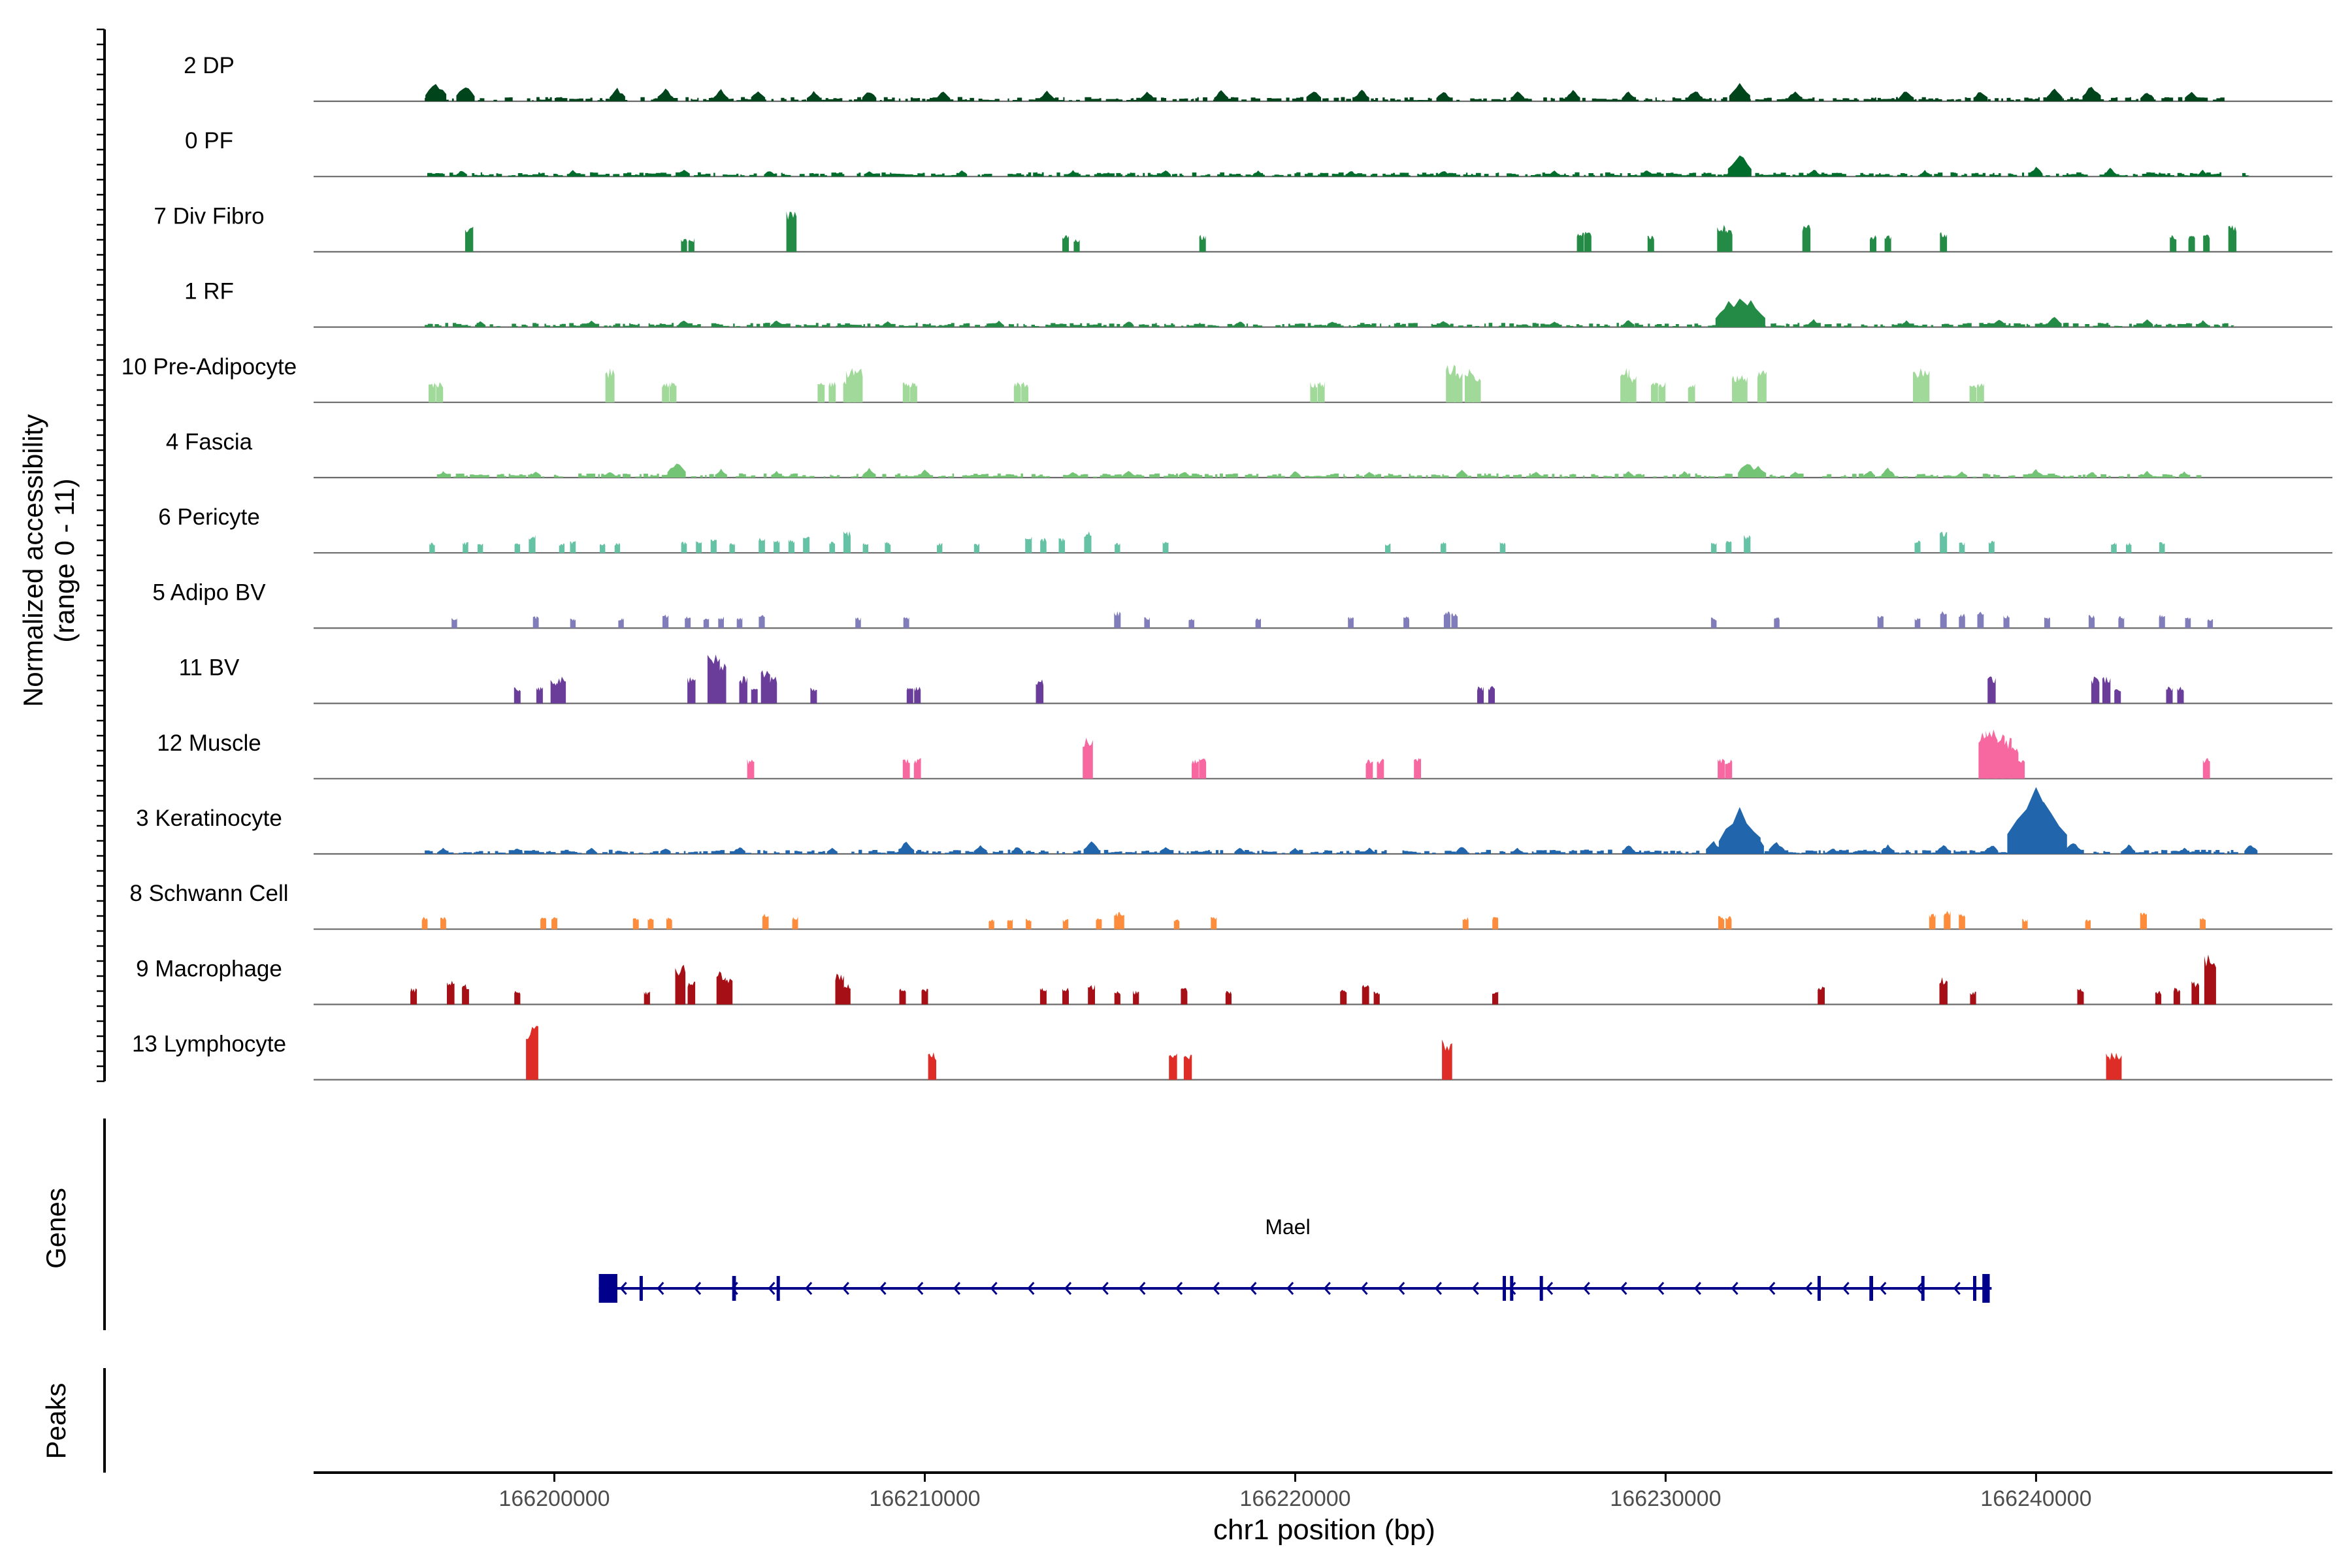 This screenshot has width=2352, height=1568. What do you see at coordinates (1324, 1530) in the screenshot?
I see `x-axis-title: chr1 position (bp)` at bounding box center [1324, 1530].